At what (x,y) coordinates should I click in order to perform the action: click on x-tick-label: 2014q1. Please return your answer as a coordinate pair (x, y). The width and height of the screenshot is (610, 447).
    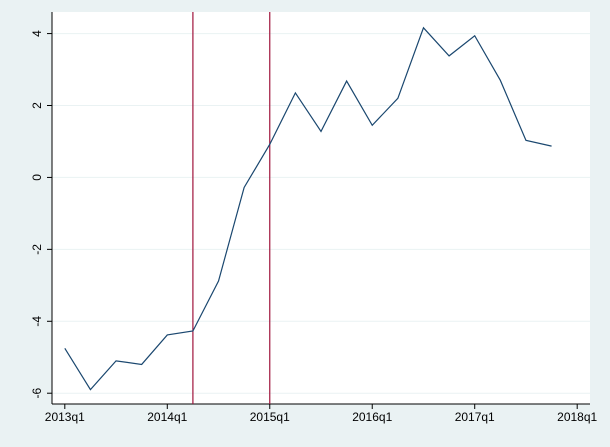
    Looking at the image, I should click on (167, 417).